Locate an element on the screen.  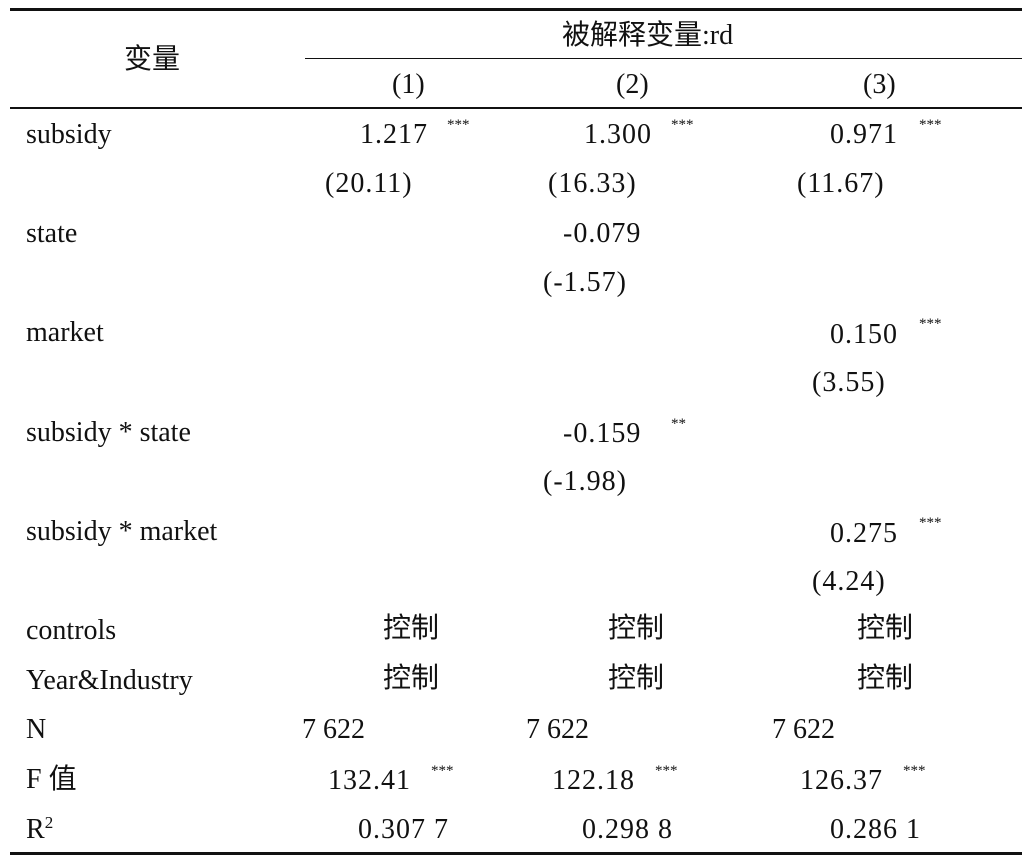
r2-col-2: 0.298 8 is located at coordinates (627, 829).